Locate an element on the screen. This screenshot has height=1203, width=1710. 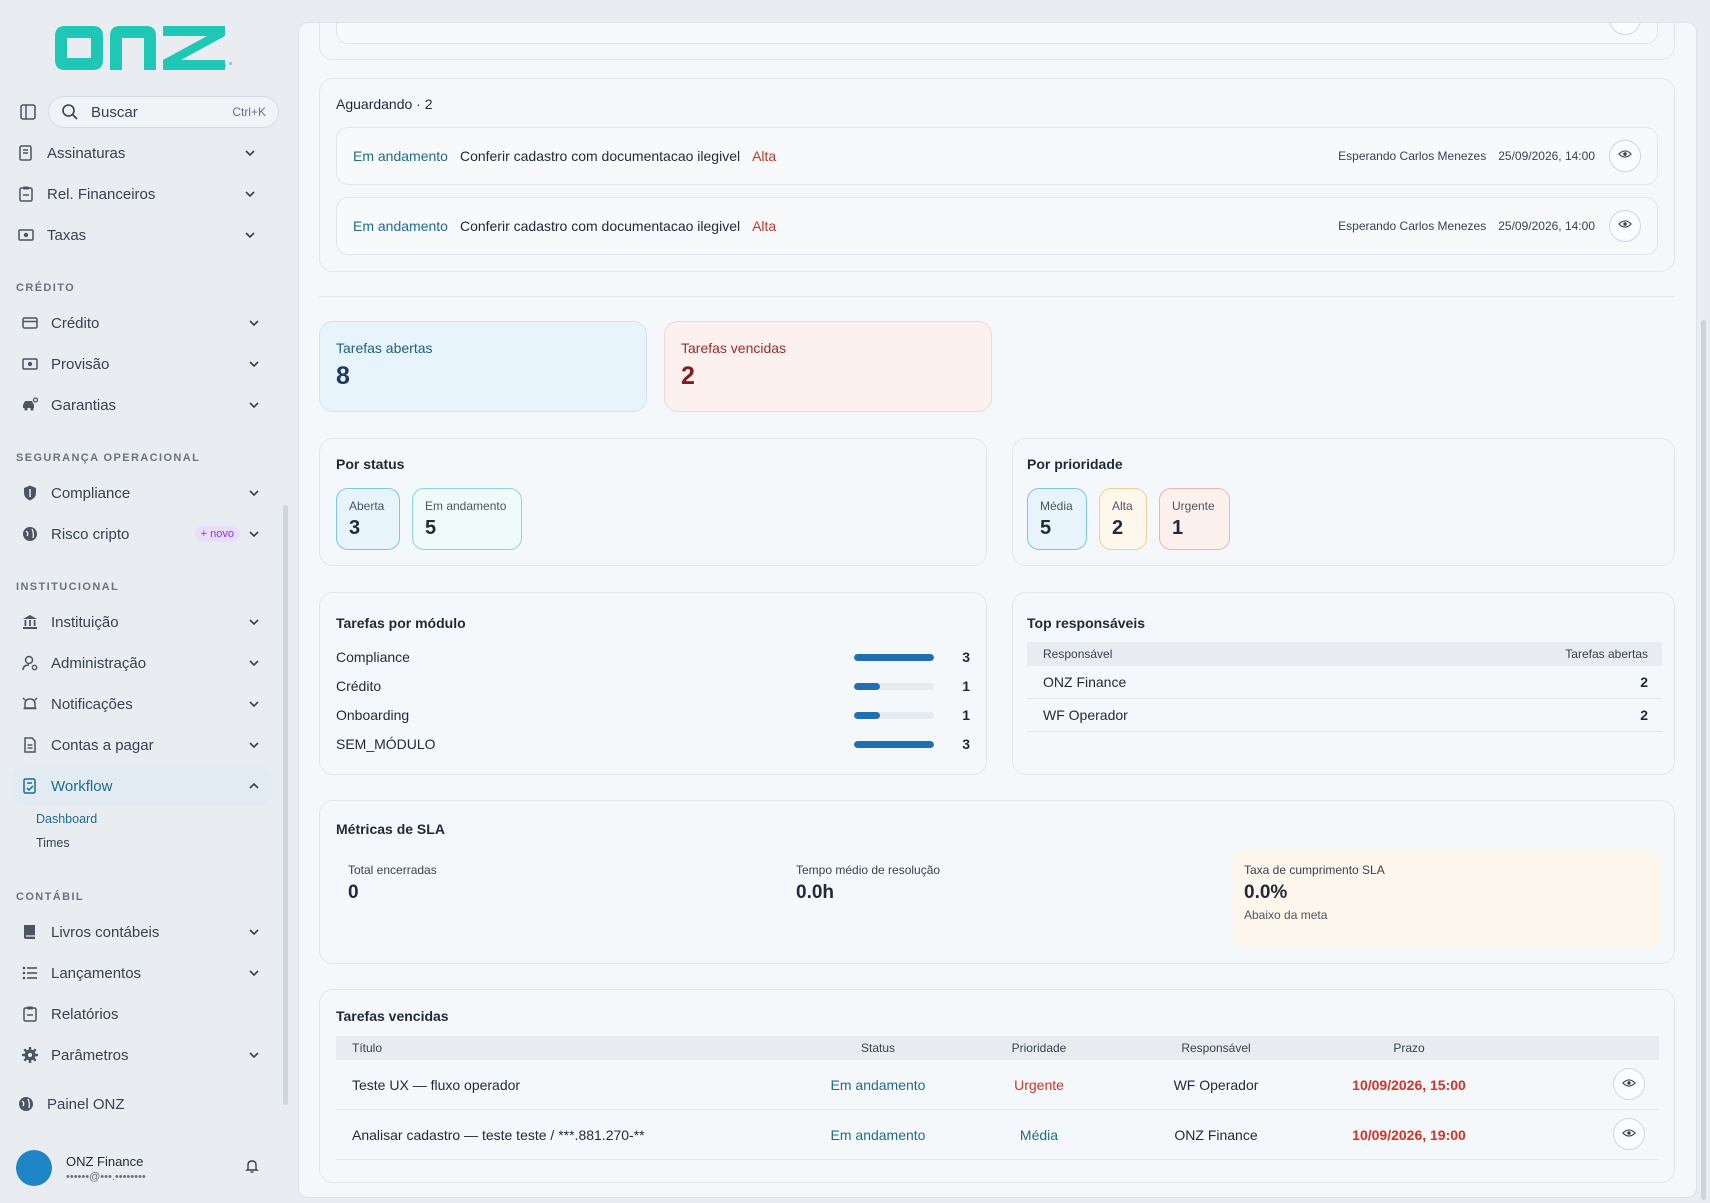
table-row: ONZ Finance 2 is located at coordinates (1344, 682).